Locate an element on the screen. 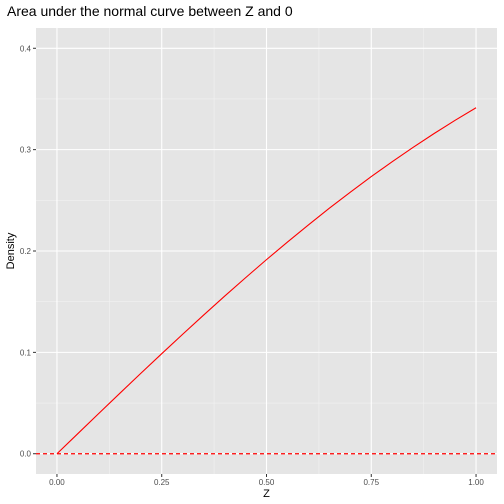  x-axis: 0.00 0.25 0.50 0.75 1.00 is located at coordinates (266, 480).